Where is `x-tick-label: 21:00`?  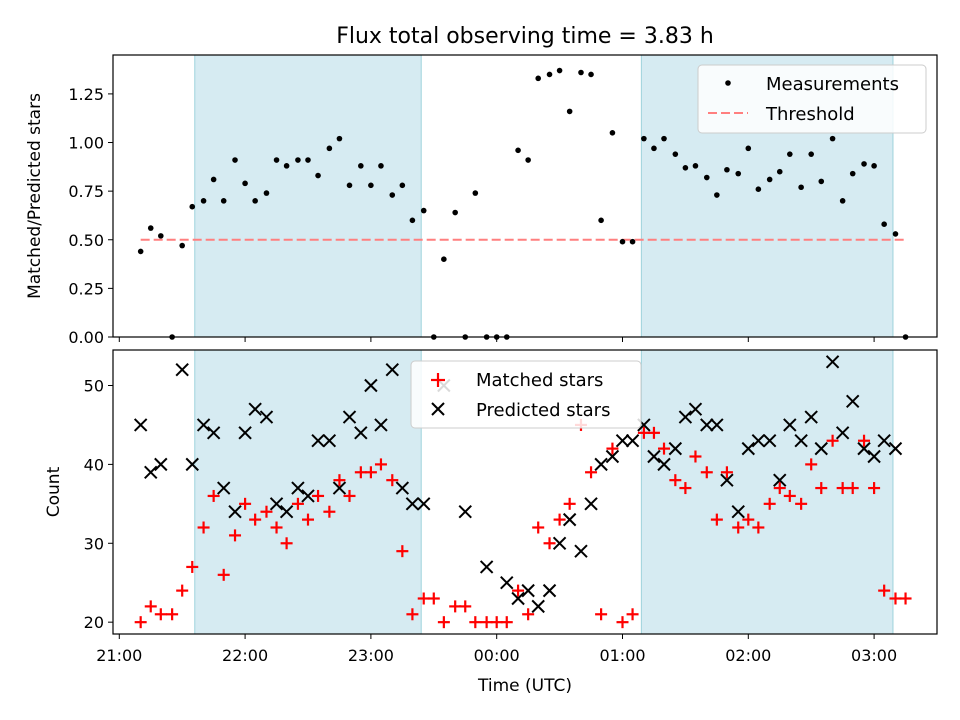 x-tick-label: 21:00 is located at coordinates (119, 655).